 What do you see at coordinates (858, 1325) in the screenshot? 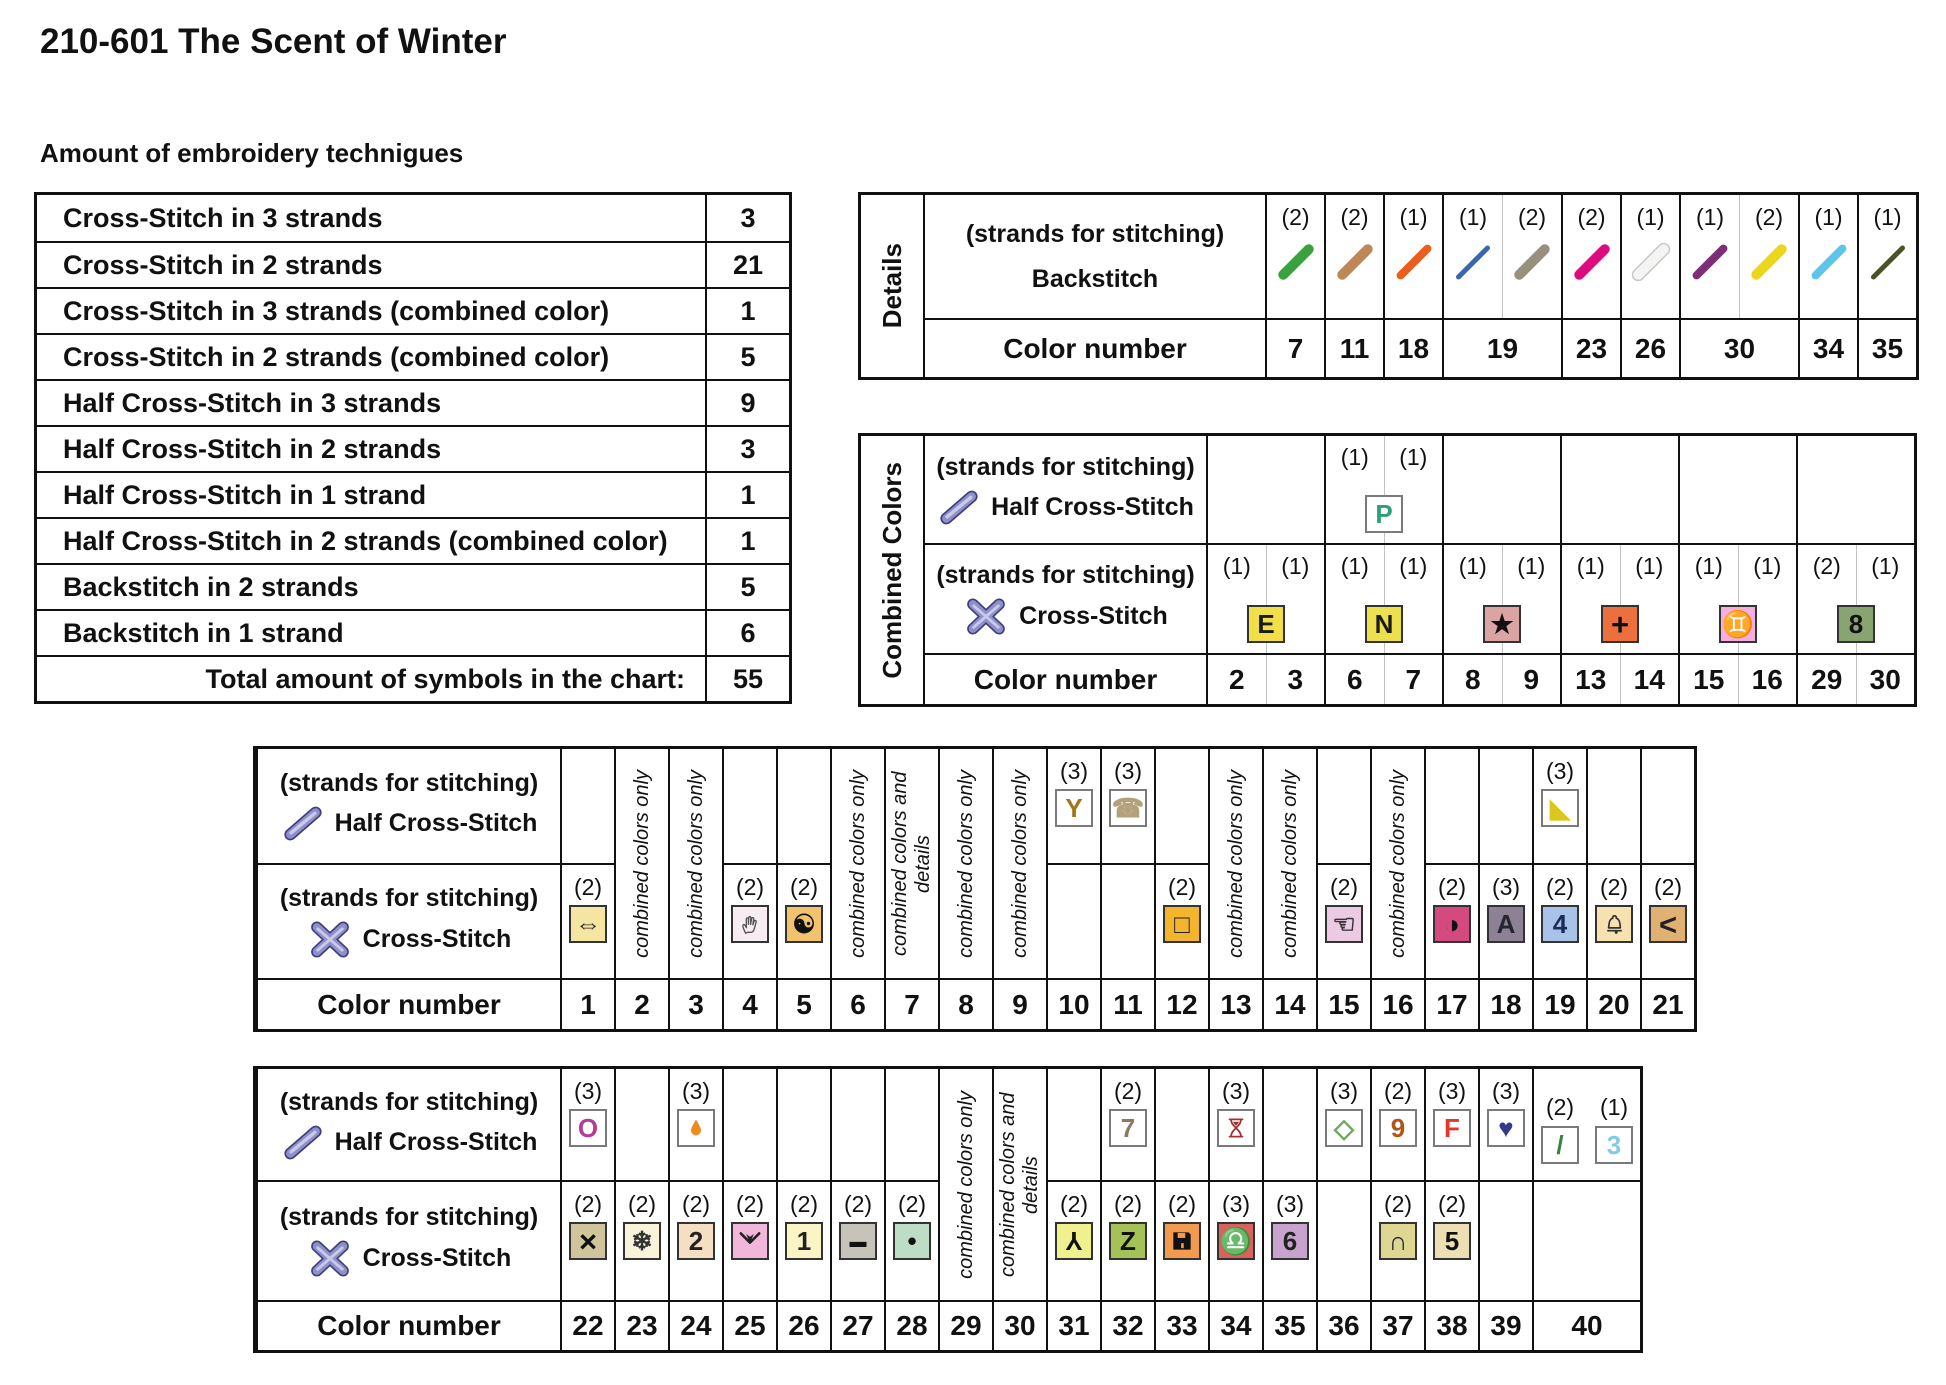
I see `color-number-cell: 27` at bounding box center [858, 1325].